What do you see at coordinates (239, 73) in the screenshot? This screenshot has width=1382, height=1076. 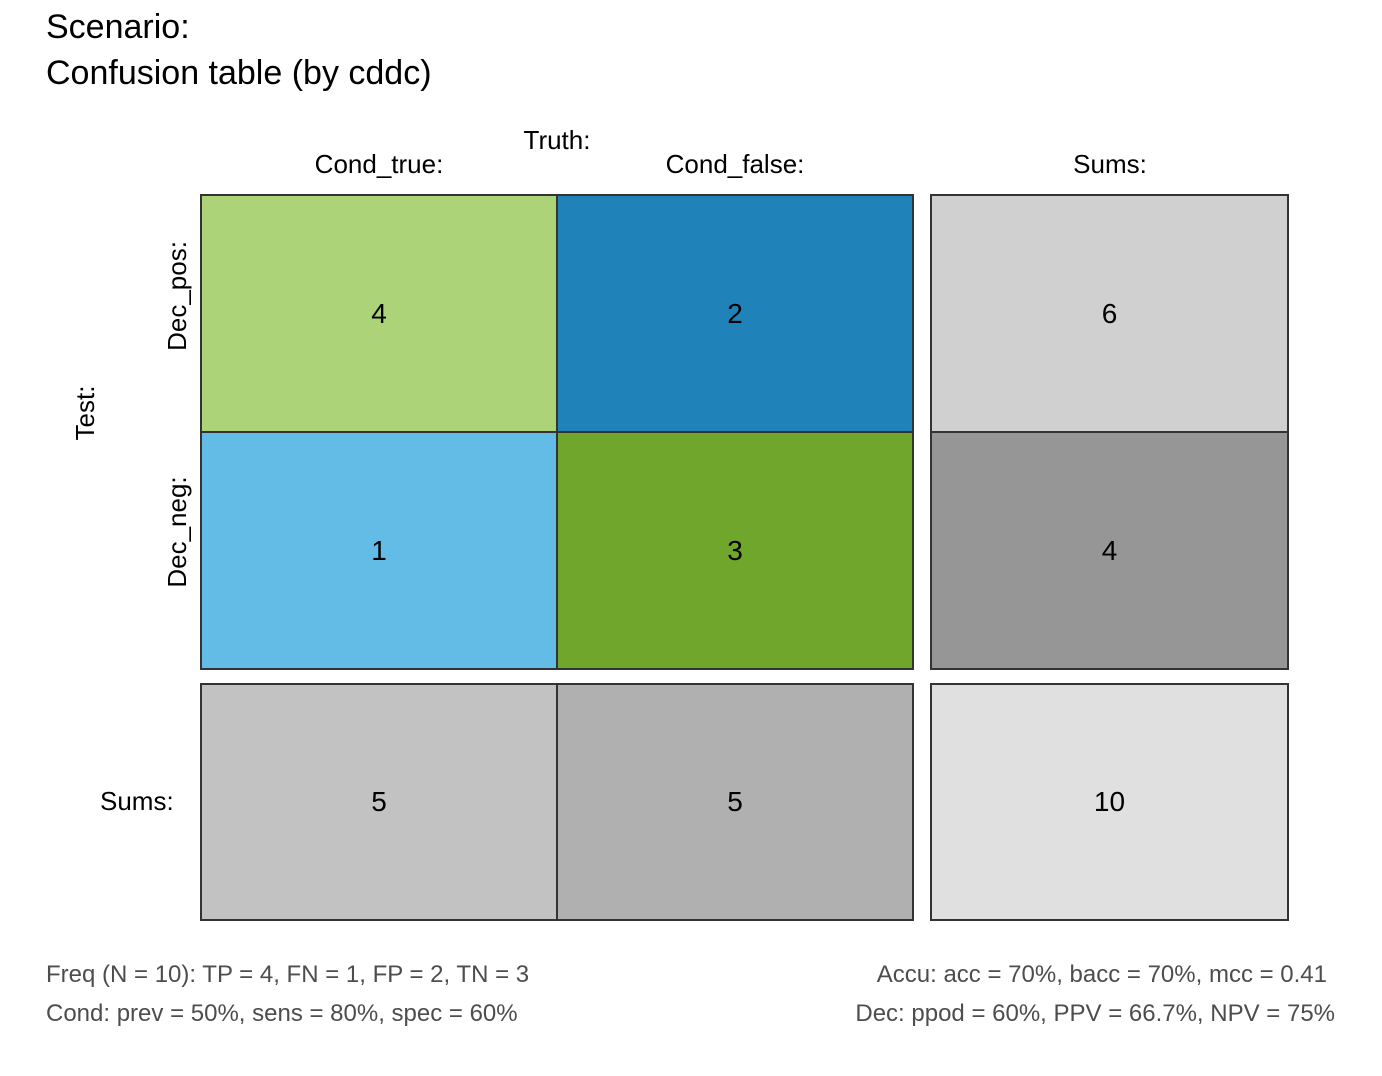 I see `confusion-table-title: Confusion table (by cddc)` at bounding box center [239, 73].